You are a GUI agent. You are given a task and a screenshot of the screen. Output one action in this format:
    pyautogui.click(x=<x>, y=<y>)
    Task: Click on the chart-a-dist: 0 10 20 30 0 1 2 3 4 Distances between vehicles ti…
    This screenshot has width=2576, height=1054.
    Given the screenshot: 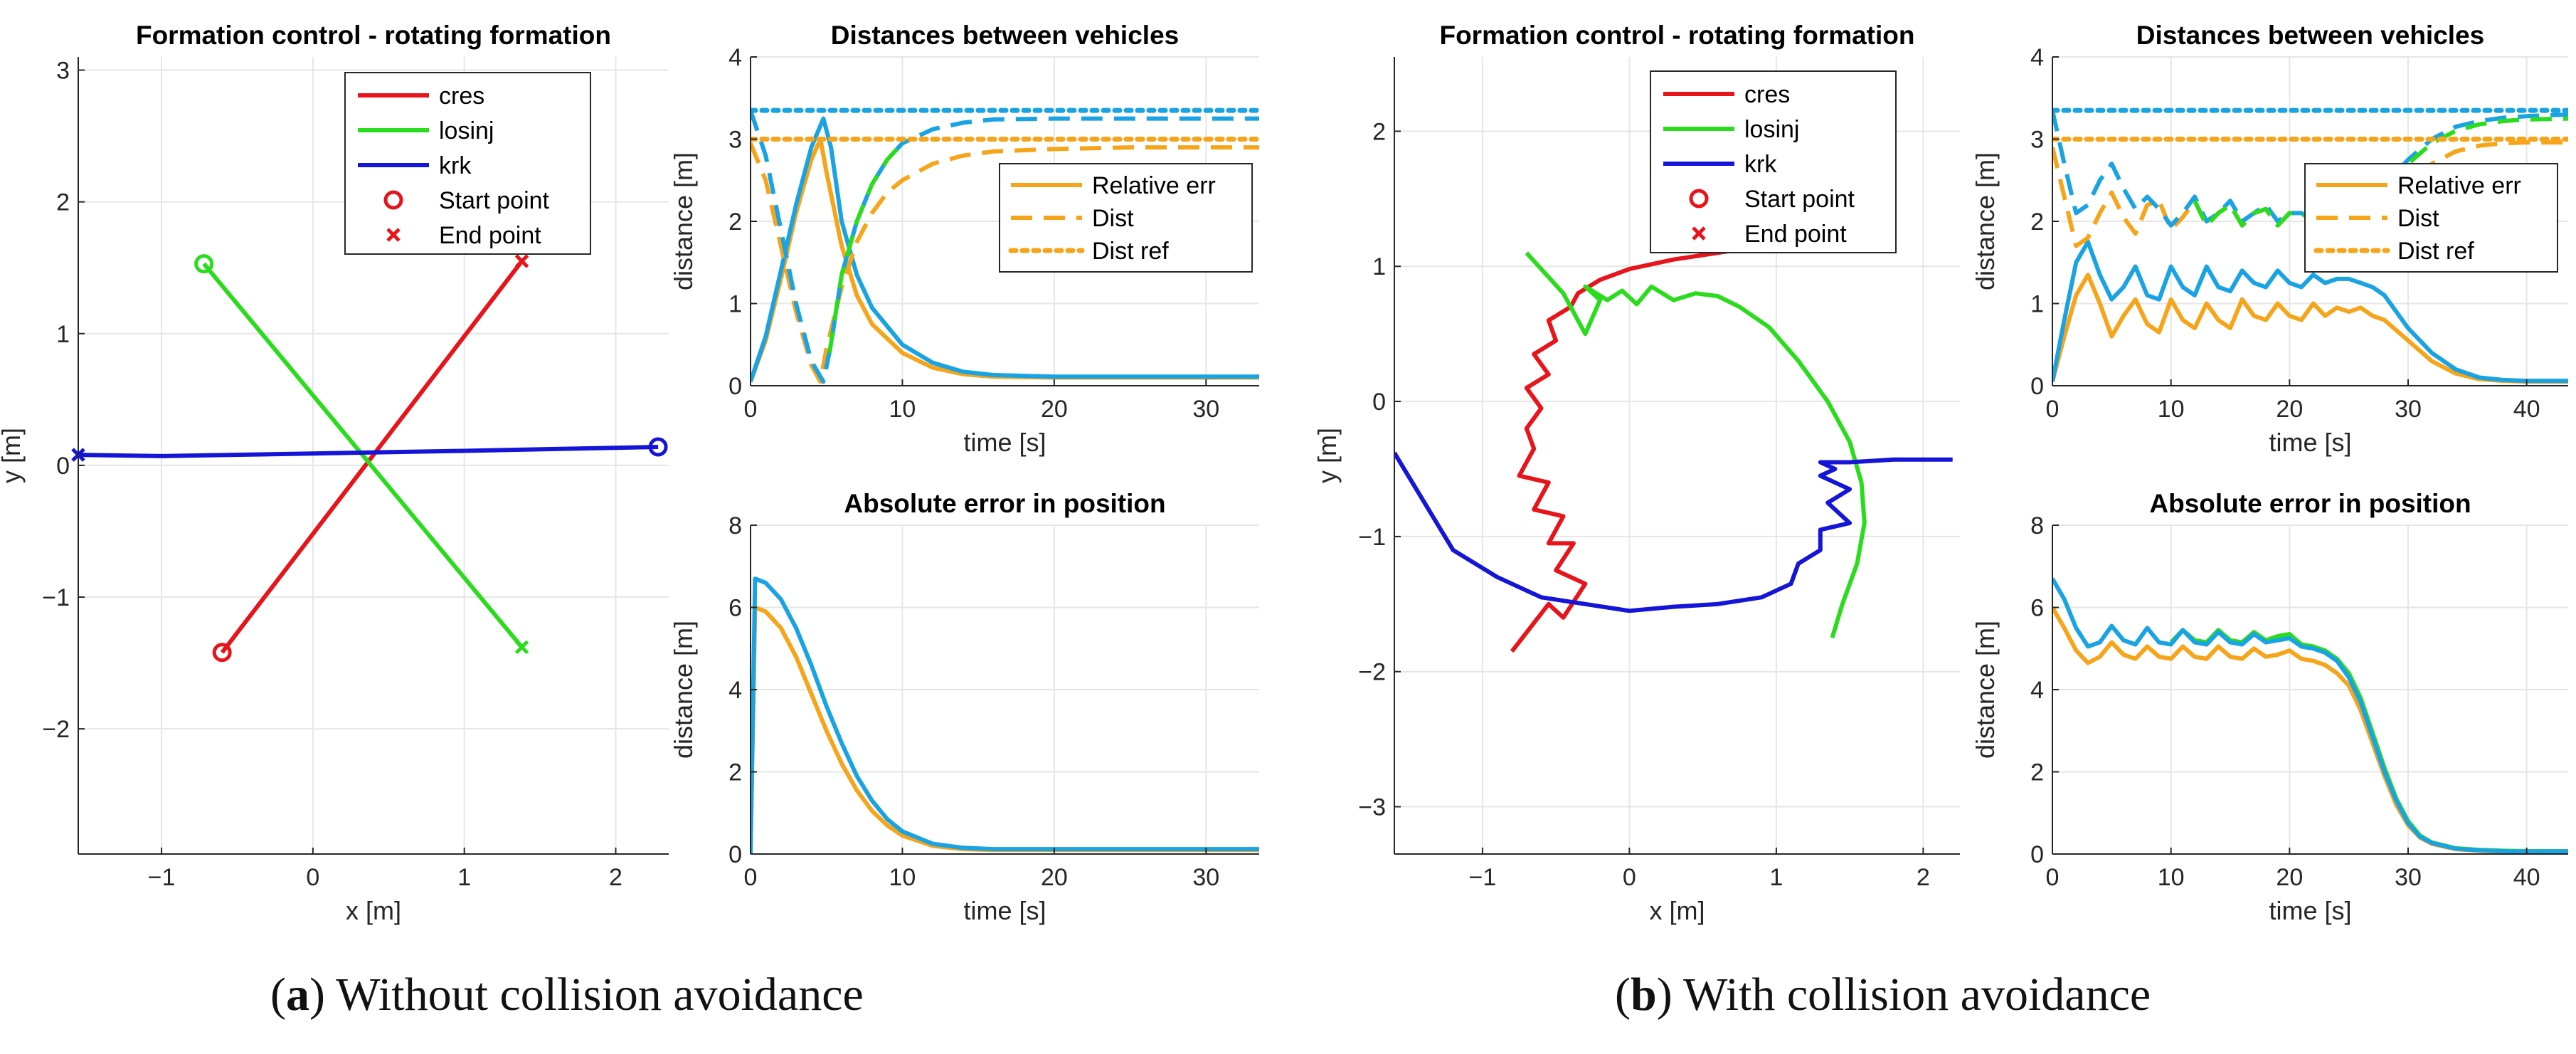 What is the action you would take?
    pyautogui.click(x=964, y=239)
    